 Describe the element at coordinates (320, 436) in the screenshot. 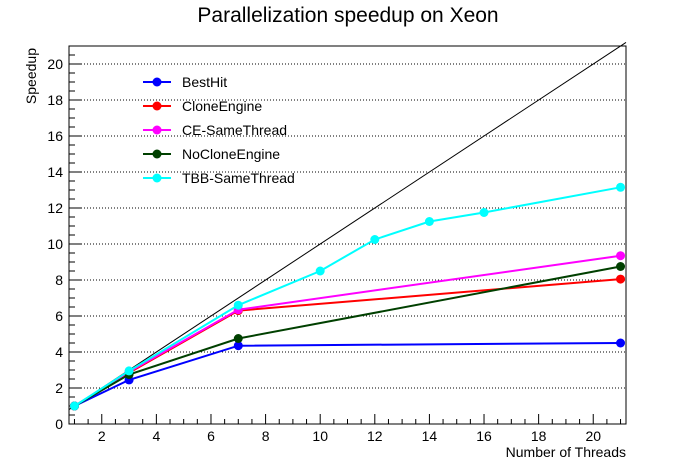

I see `x-tick-label: 10` at that location.